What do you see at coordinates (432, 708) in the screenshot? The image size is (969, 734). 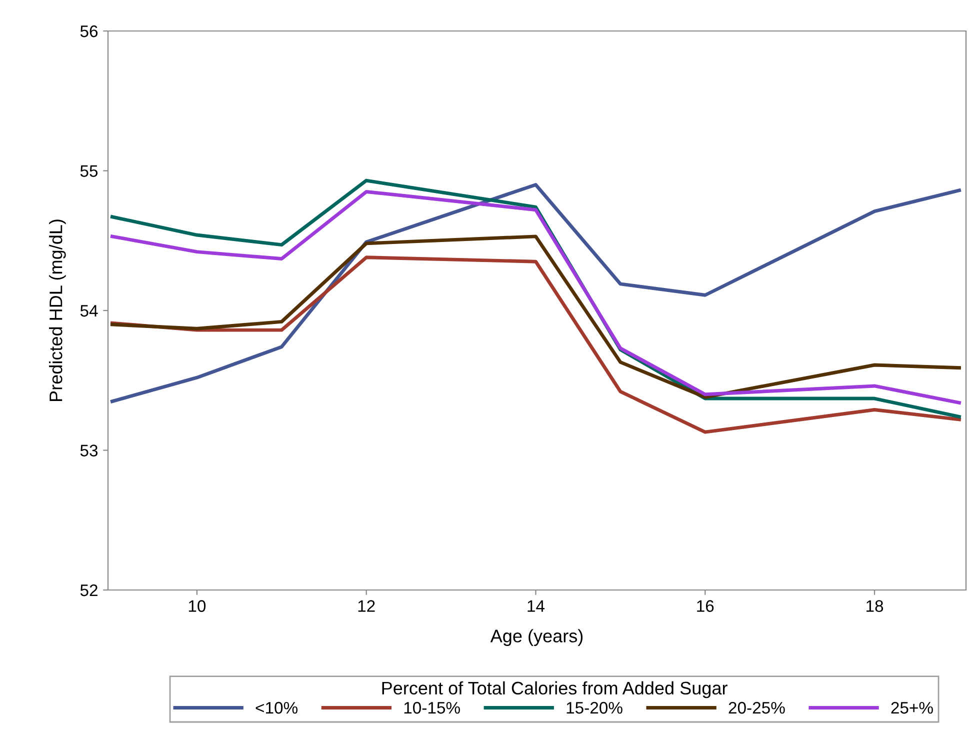 I see `legend-label: 10-15%` at bounding box center [432, 708].